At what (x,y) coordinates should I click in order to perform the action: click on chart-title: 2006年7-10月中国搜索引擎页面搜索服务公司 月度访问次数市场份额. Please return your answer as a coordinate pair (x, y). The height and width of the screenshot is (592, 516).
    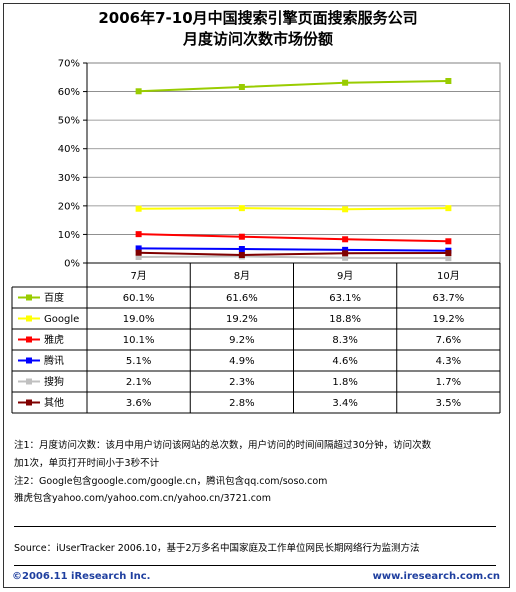
    Looking at the image, I should click on (258, 29).